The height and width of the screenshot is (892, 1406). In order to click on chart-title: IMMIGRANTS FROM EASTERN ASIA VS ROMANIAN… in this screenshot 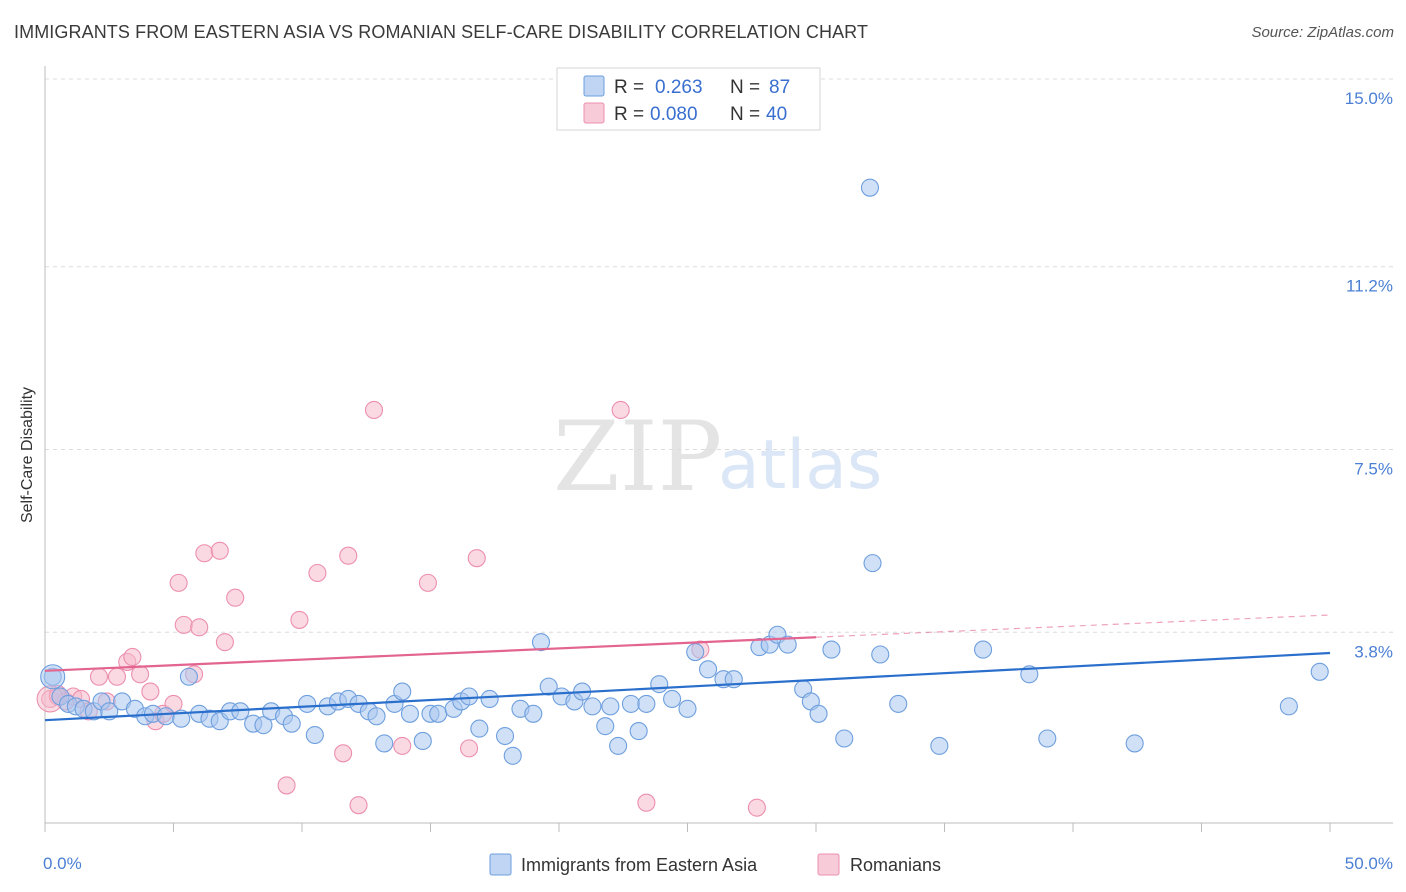, I will do `click(441, 32)`.